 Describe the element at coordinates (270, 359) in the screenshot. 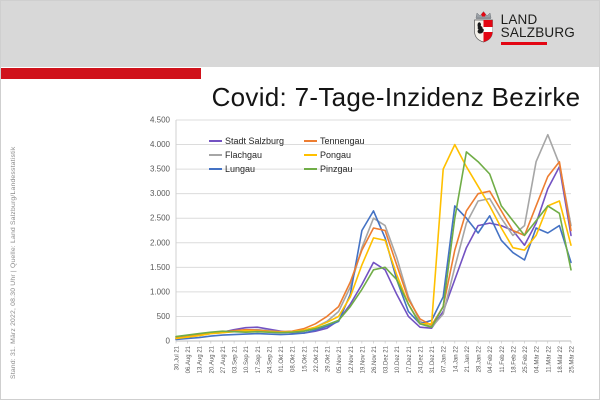

I see `x-axis-tick-label: 24.Sep 21` at that location.